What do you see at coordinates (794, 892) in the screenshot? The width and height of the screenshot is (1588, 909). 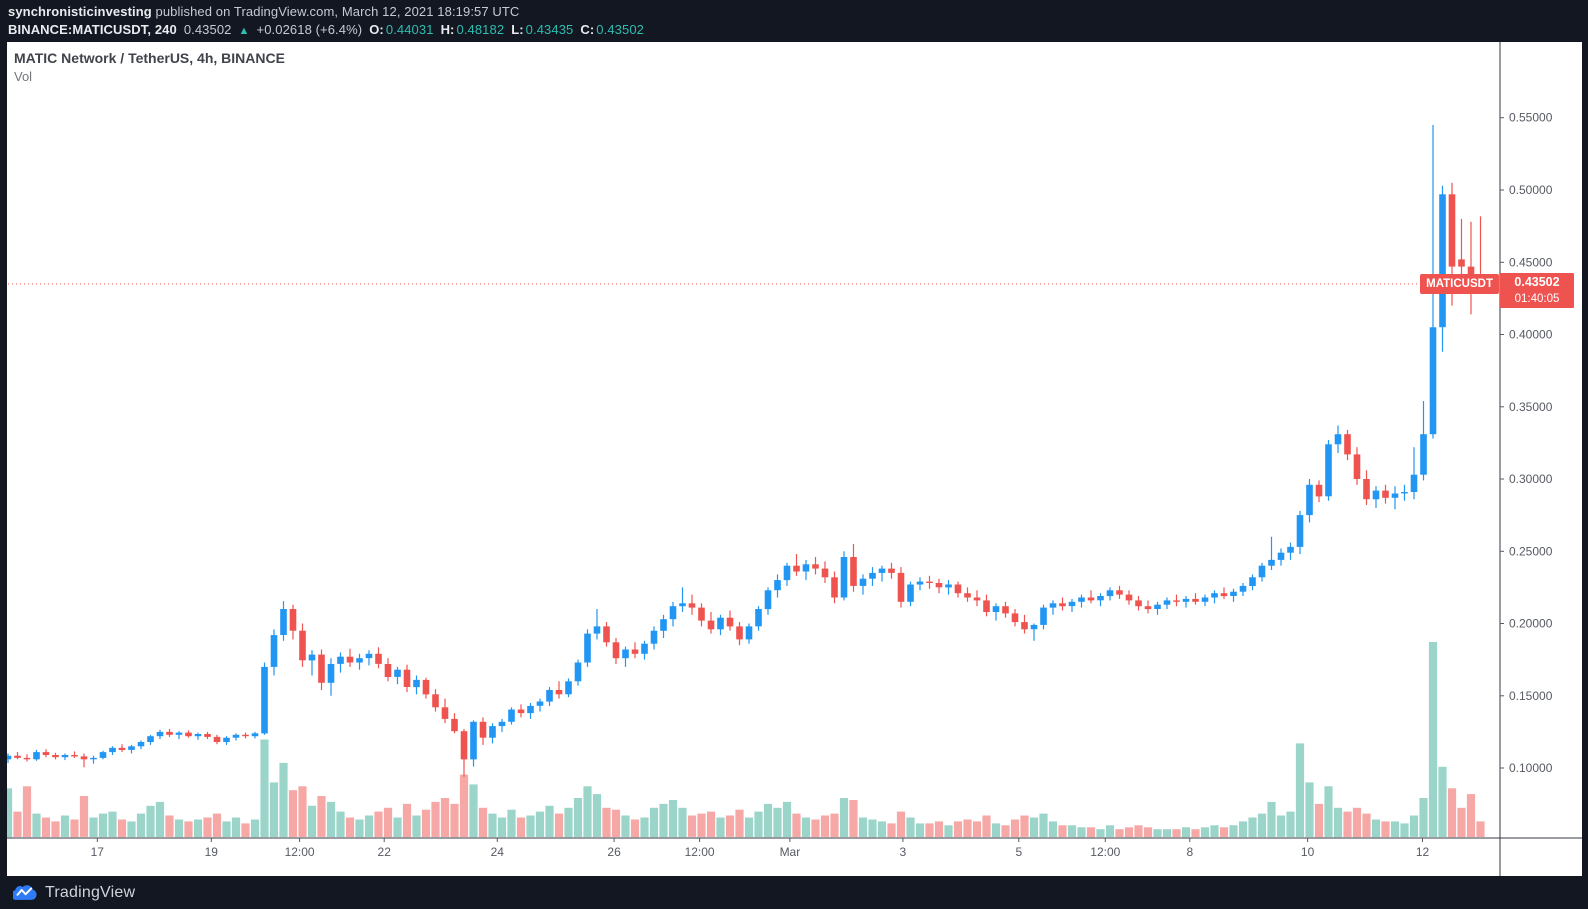 I see `bottom-bar: TradingView` at bounding box center [794, 892].